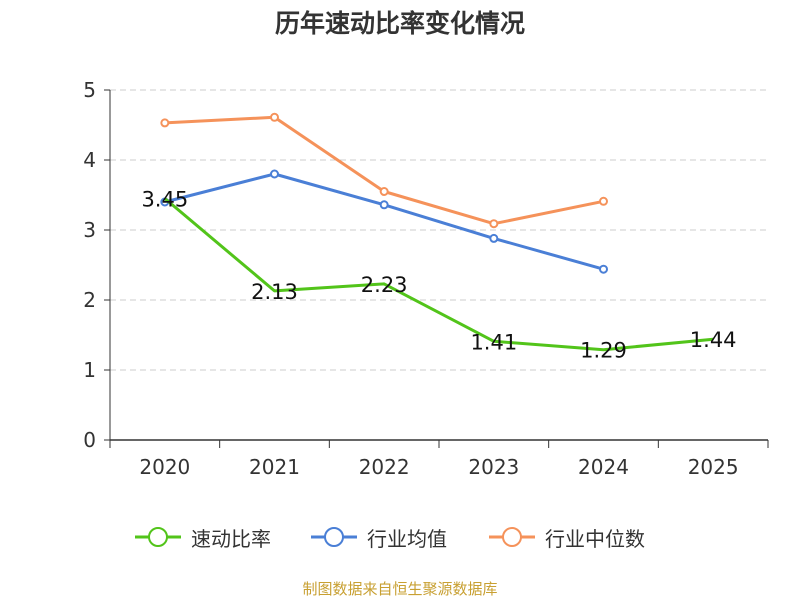 The height and width of the screenshot is (600, 800). What do you see at coordinates (89, 230) in the screenshot?
I see `y-tick-label: 3` at bounding box center [89, 230].